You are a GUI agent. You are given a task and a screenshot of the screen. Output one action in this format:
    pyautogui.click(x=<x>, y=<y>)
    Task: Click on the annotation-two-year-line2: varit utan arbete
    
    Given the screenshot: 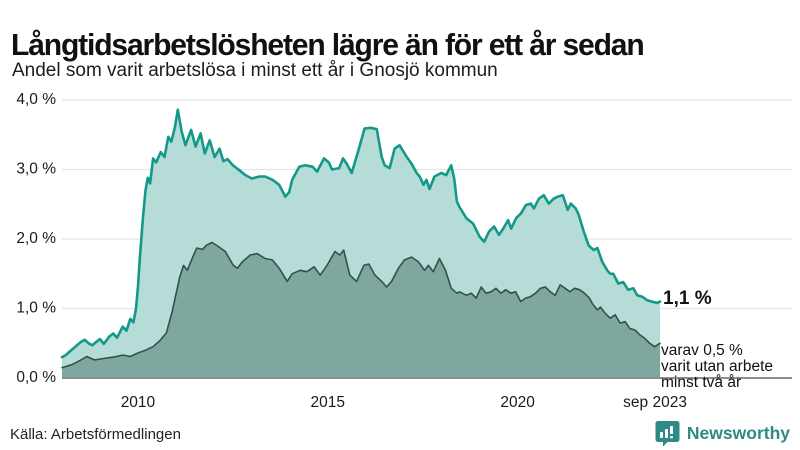 What is the action you would take?
    pyautogui.click(x=717, y=366)
    